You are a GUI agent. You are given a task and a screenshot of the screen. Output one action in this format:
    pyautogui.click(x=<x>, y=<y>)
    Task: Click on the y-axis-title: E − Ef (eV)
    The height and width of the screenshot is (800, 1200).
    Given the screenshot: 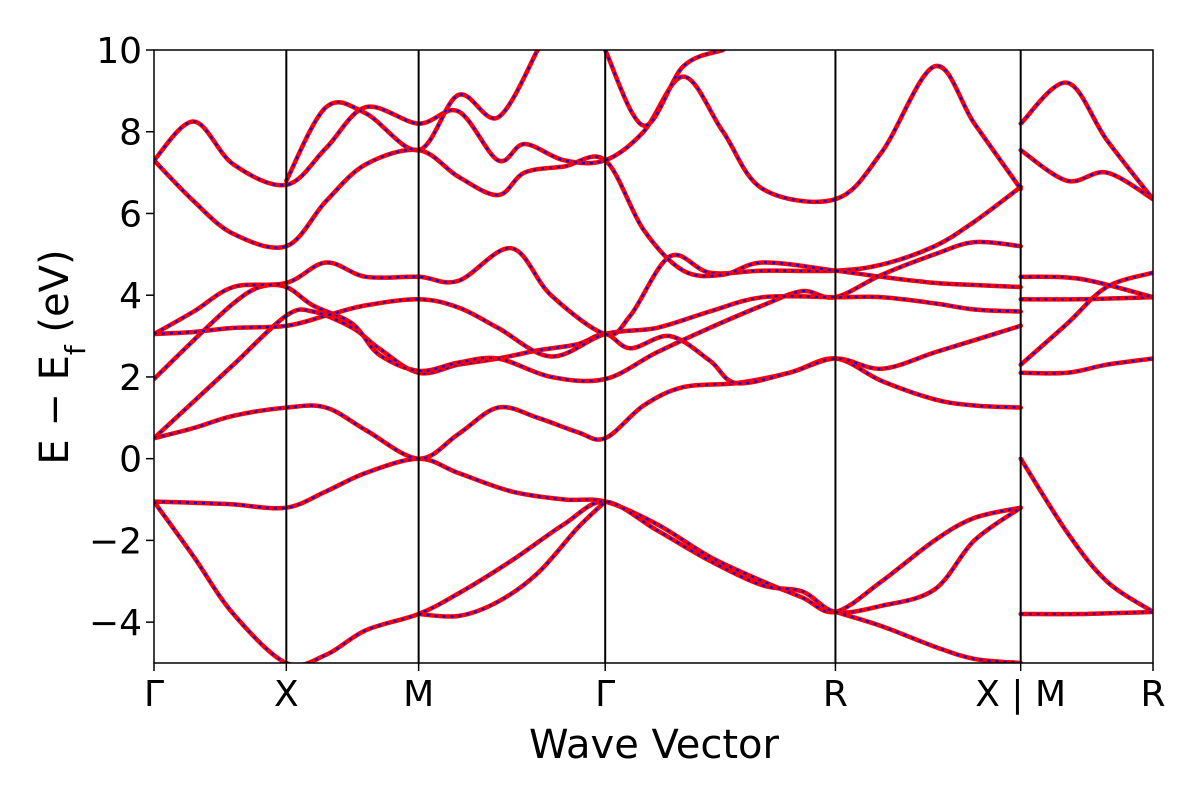 What is the action you would take?
    pyautogui.click(x=62, y=356)
    